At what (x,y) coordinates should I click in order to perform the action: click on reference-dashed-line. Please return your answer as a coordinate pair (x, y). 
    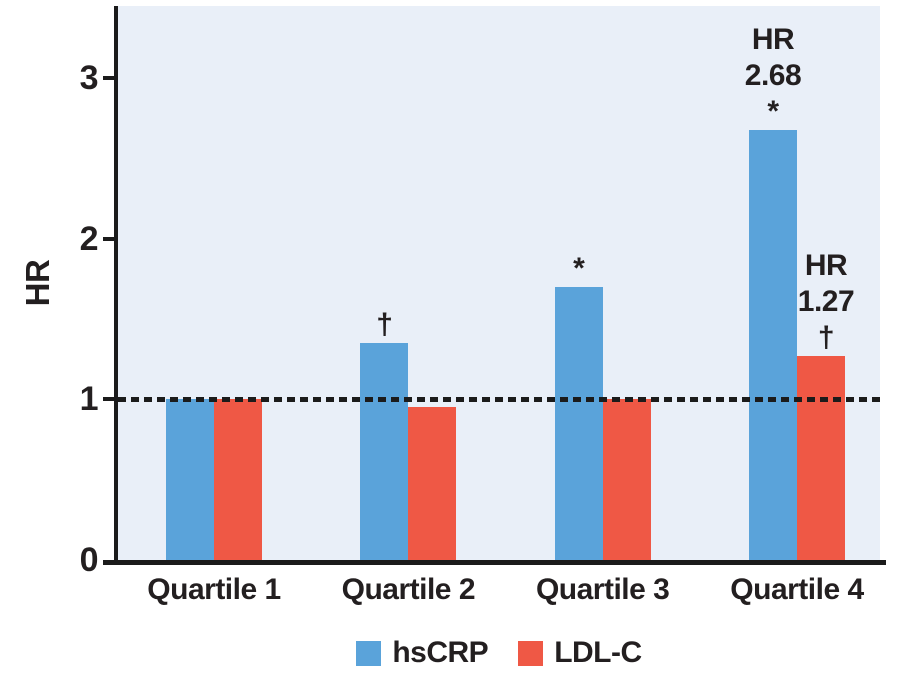
    Looking at the image, I should click on (499, 399).